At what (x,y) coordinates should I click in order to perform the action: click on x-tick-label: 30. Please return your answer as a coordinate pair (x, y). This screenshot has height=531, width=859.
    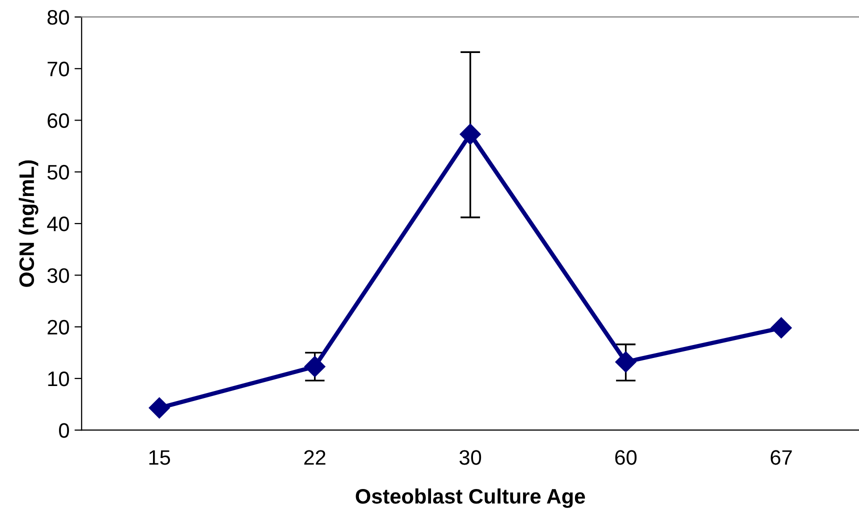
    Looking at the image, I should click on (471, 457).